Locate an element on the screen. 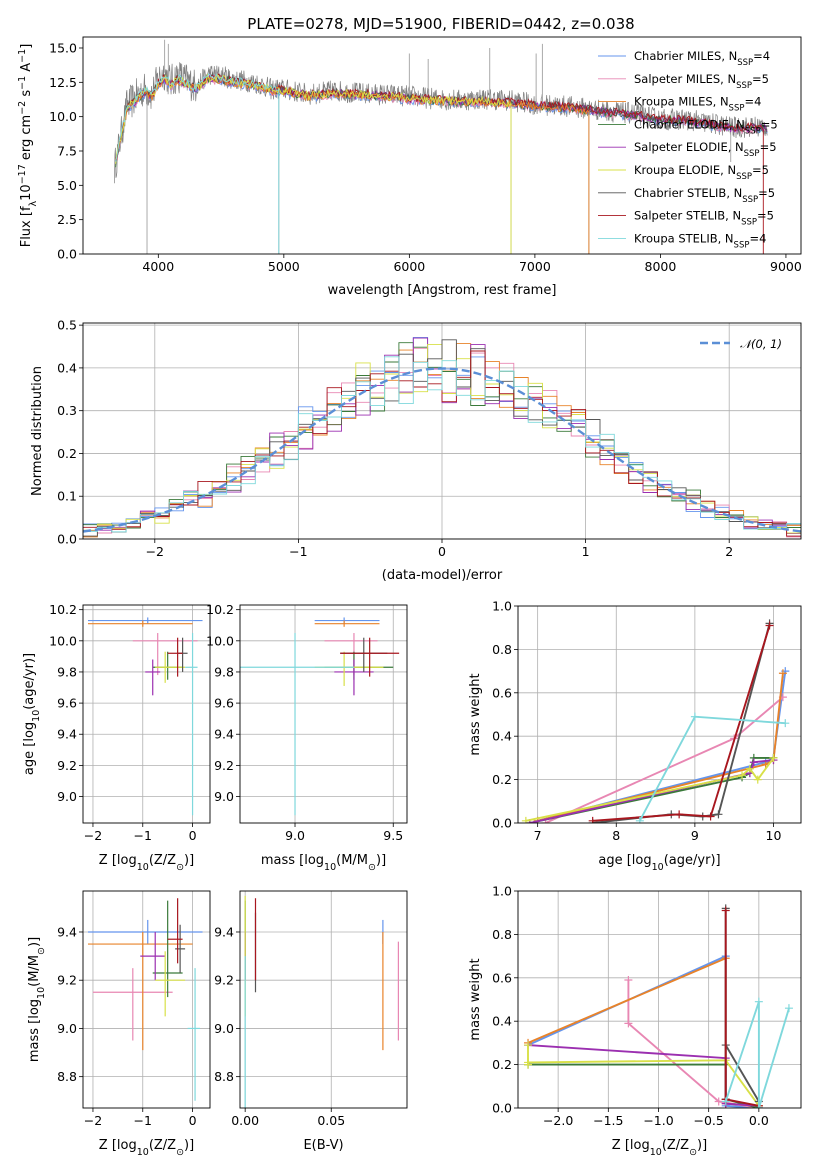 The height and width of the screenshot is (1170, 819). mass-vs-Z-chart-plot-area is located at coordinates (146, 999).